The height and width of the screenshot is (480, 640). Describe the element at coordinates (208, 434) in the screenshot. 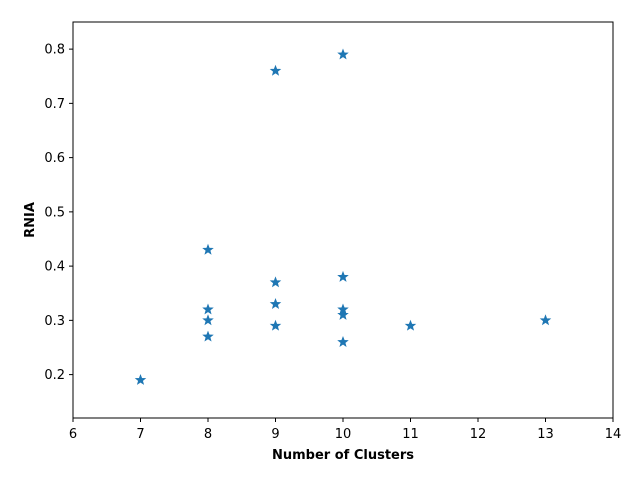

I see `x-tick-label: 8` at that location.